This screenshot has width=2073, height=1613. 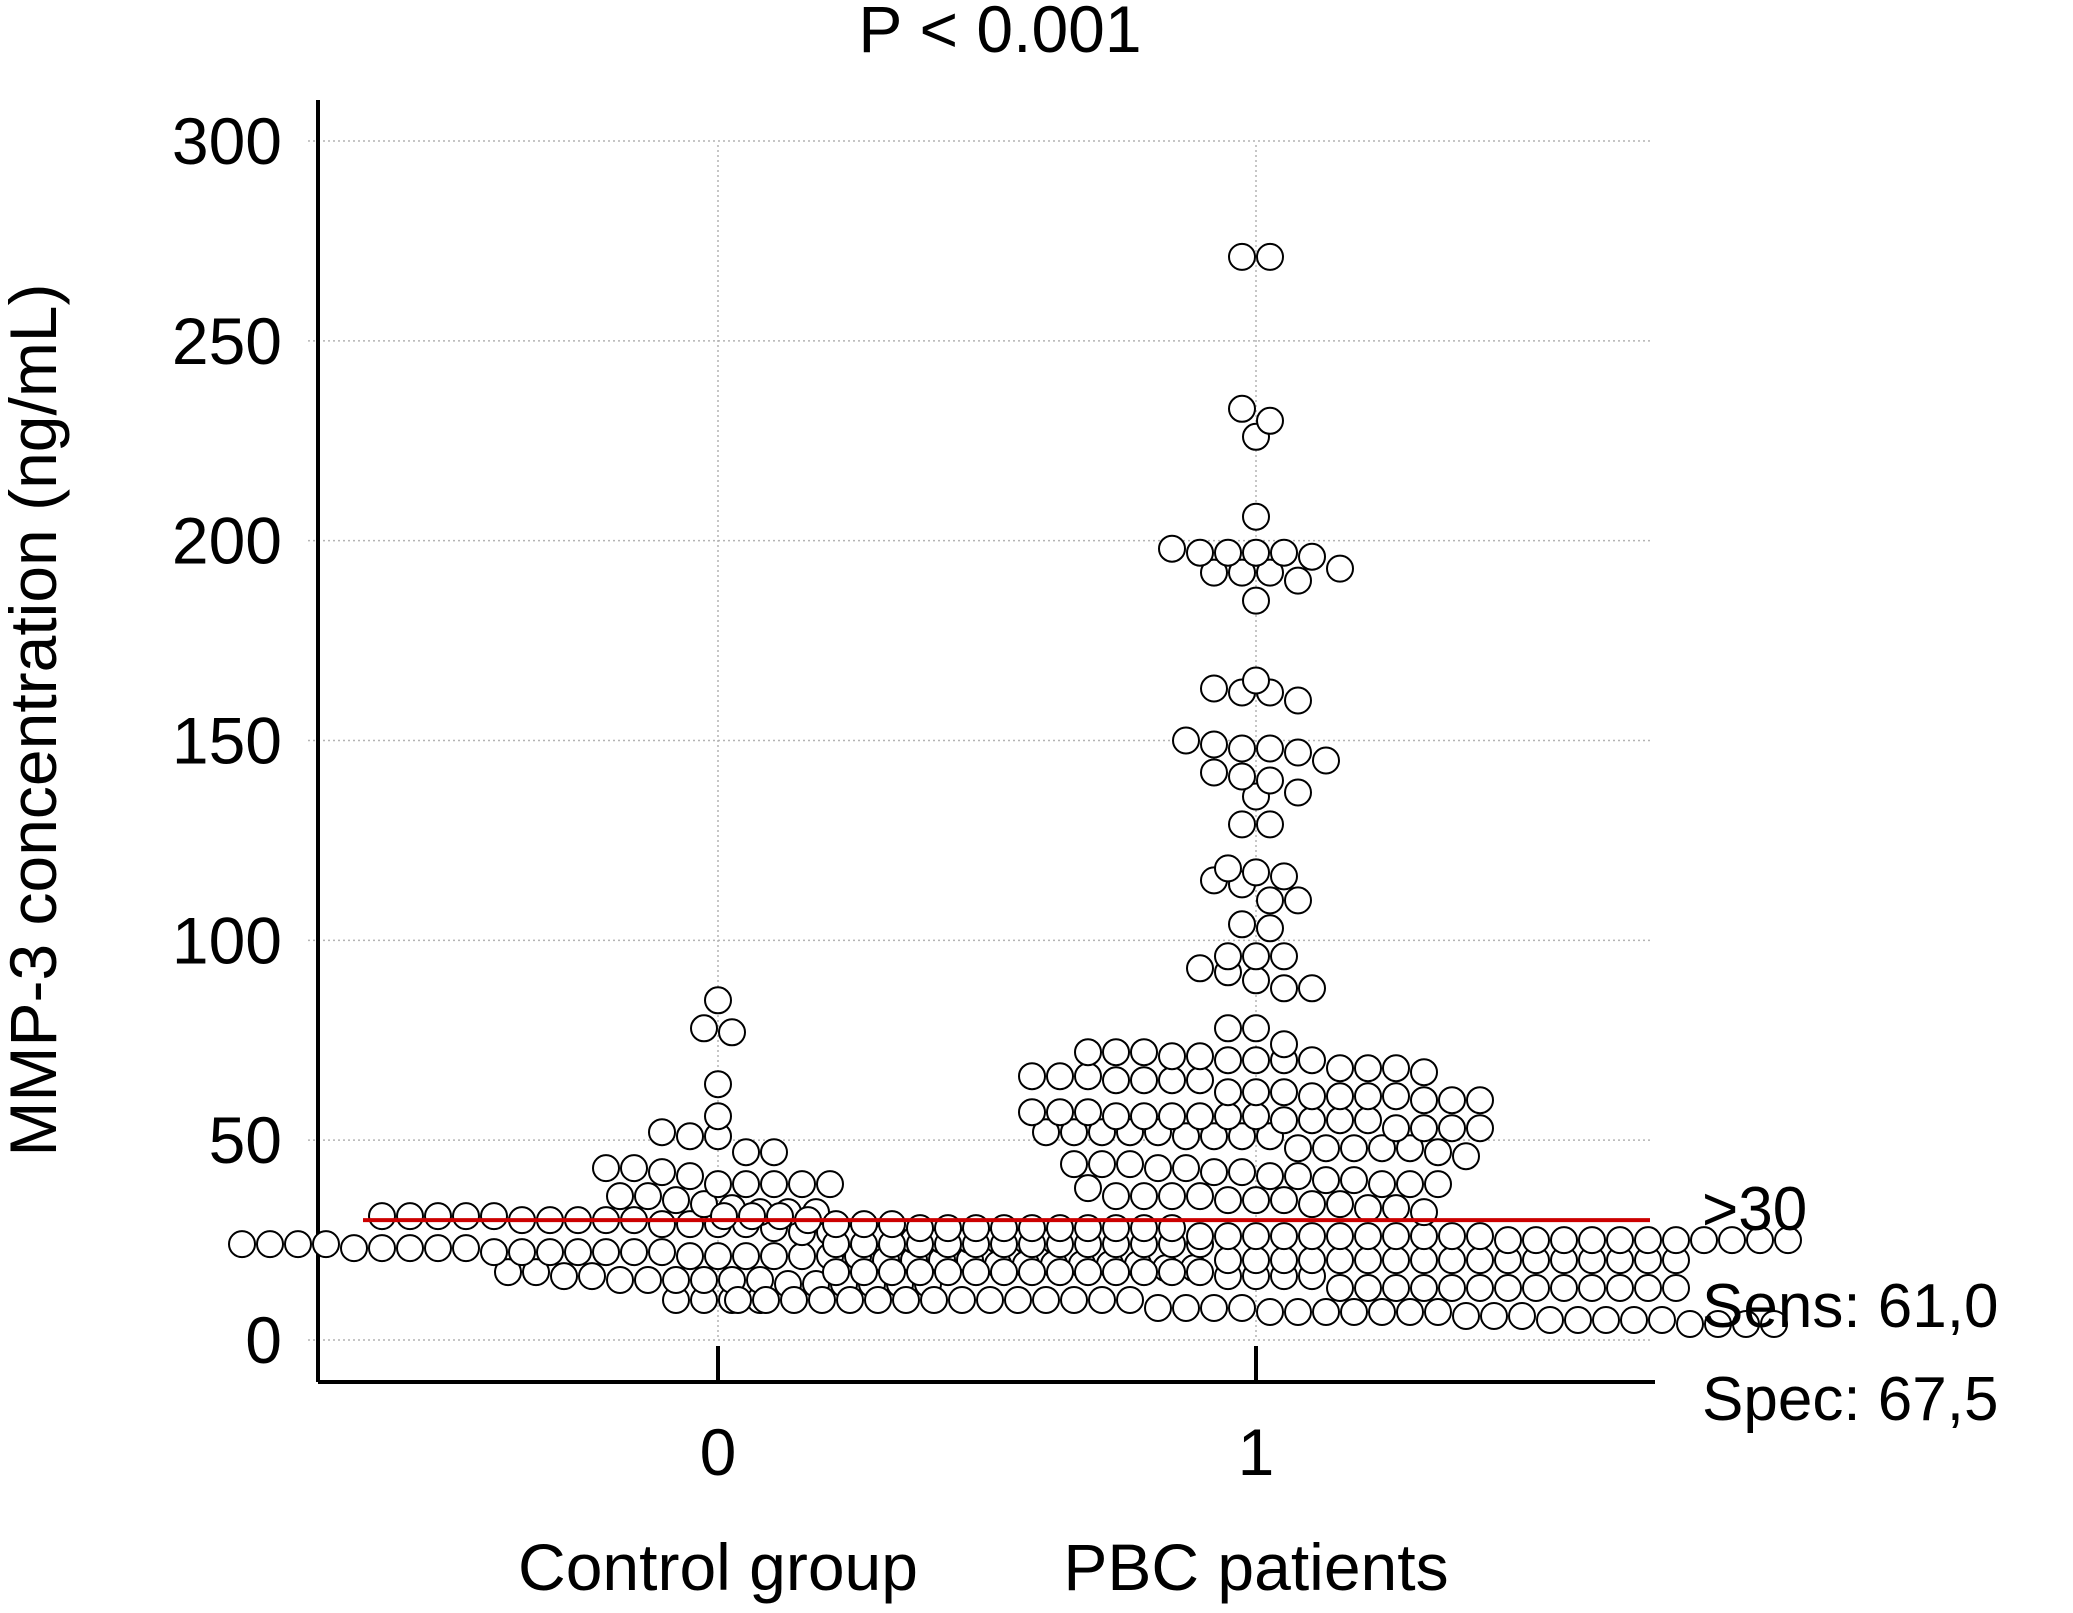 I want to click on y-axis-title: MMP-3 concentration (ng/mL), so click(x=35, y=720).